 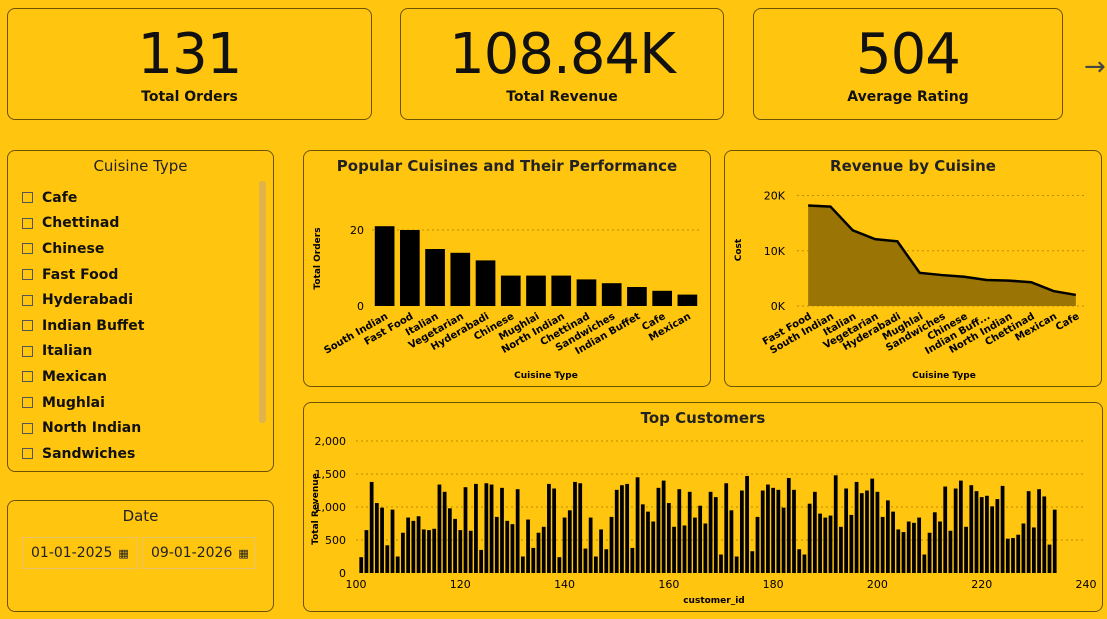 What do you see at coordinates (83, 198) in the screenshot?
I see `slicer-item: Cafe` at bounding box center [83, 198].